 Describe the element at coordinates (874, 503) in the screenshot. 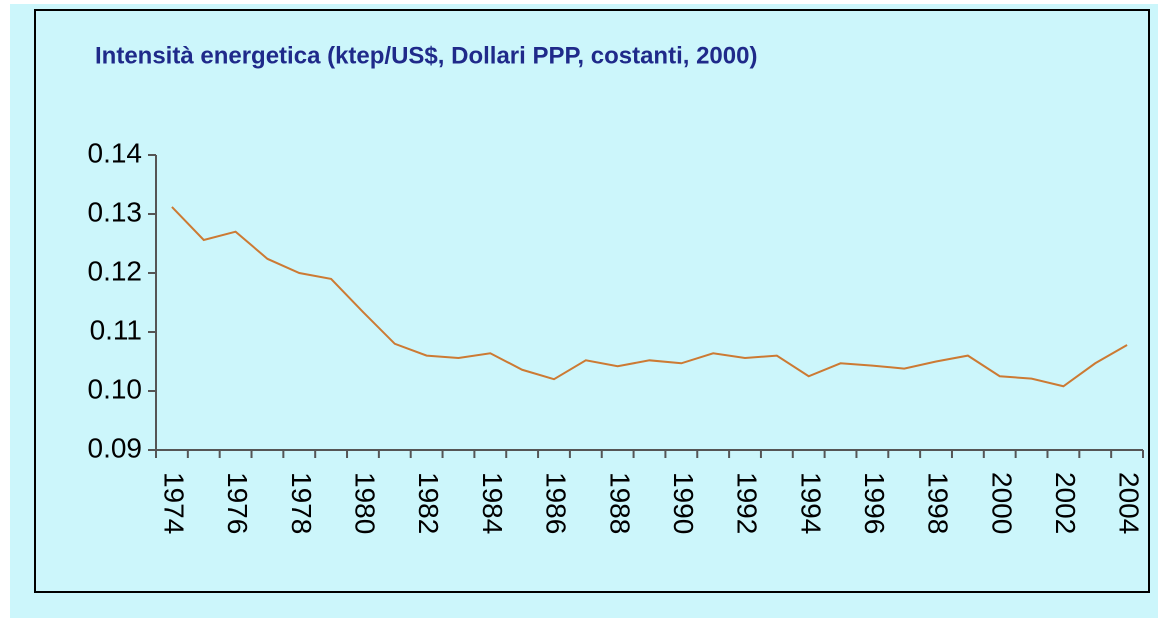

I see `x-tick-label: 1996` at that location.